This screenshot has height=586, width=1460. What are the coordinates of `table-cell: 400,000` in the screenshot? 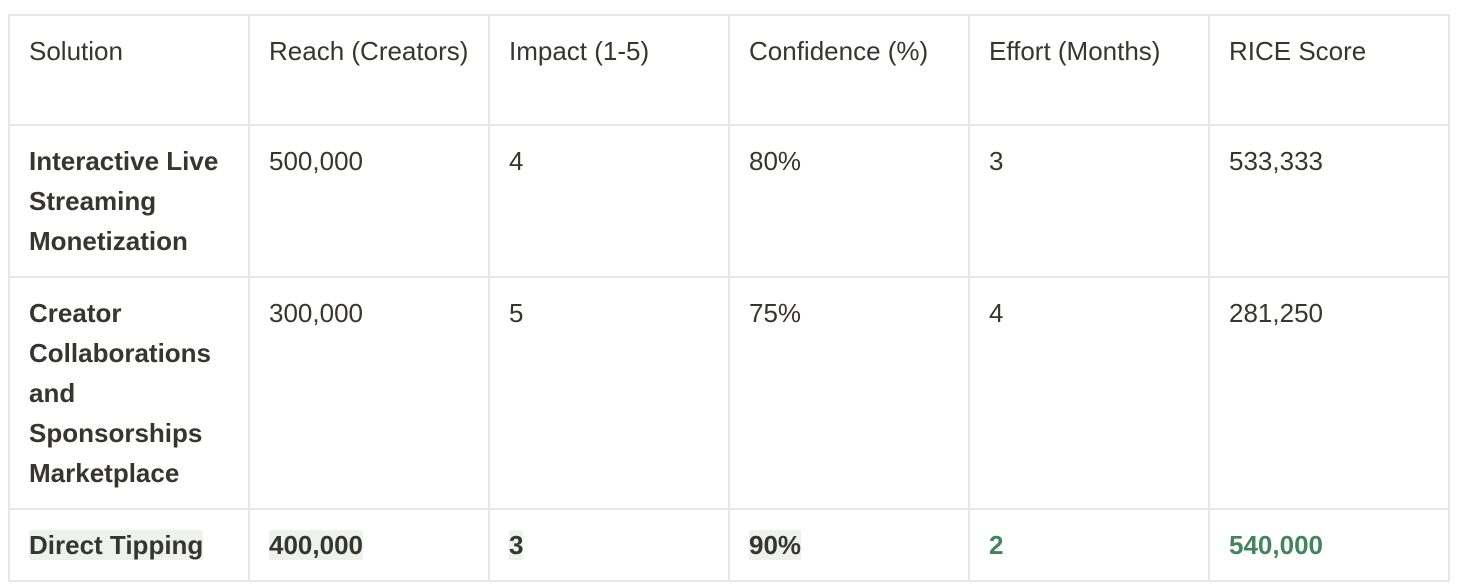 It's located at (369, 545).